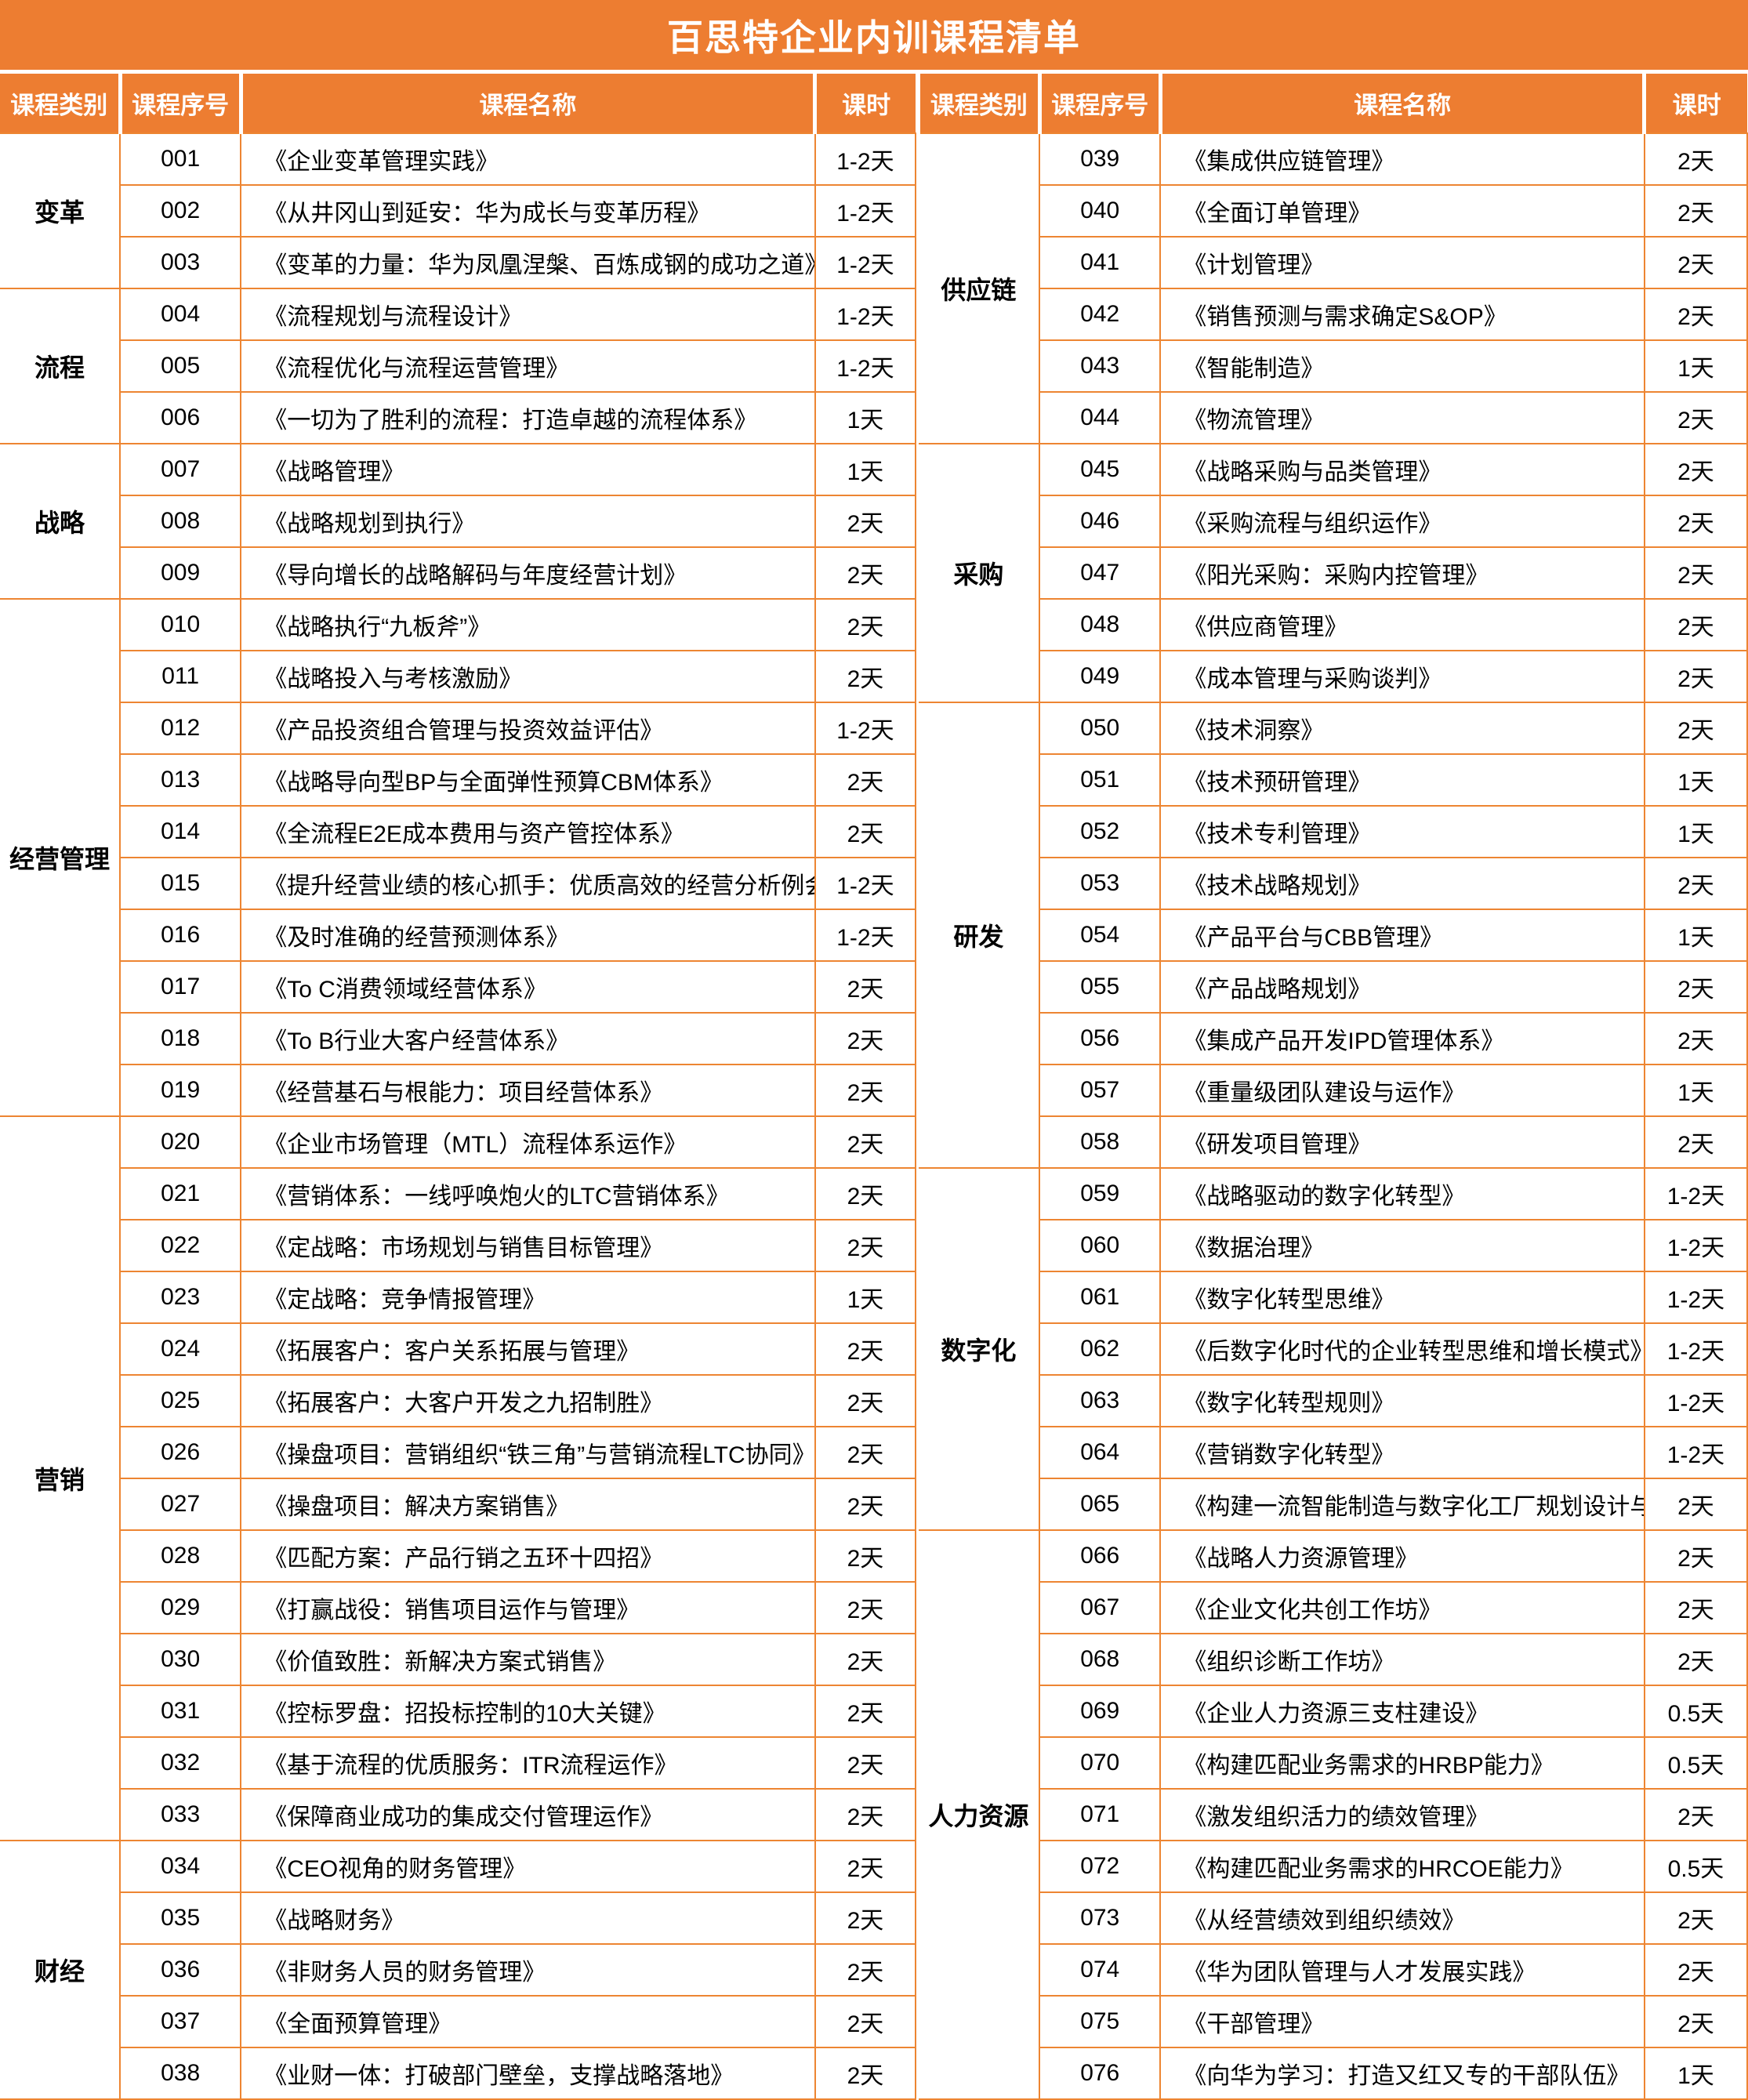  What do you see at coordinates (1402, 624) in the screenshot?
I see `course-name: 《供应商管理》` at bounding box center [1402, 624].